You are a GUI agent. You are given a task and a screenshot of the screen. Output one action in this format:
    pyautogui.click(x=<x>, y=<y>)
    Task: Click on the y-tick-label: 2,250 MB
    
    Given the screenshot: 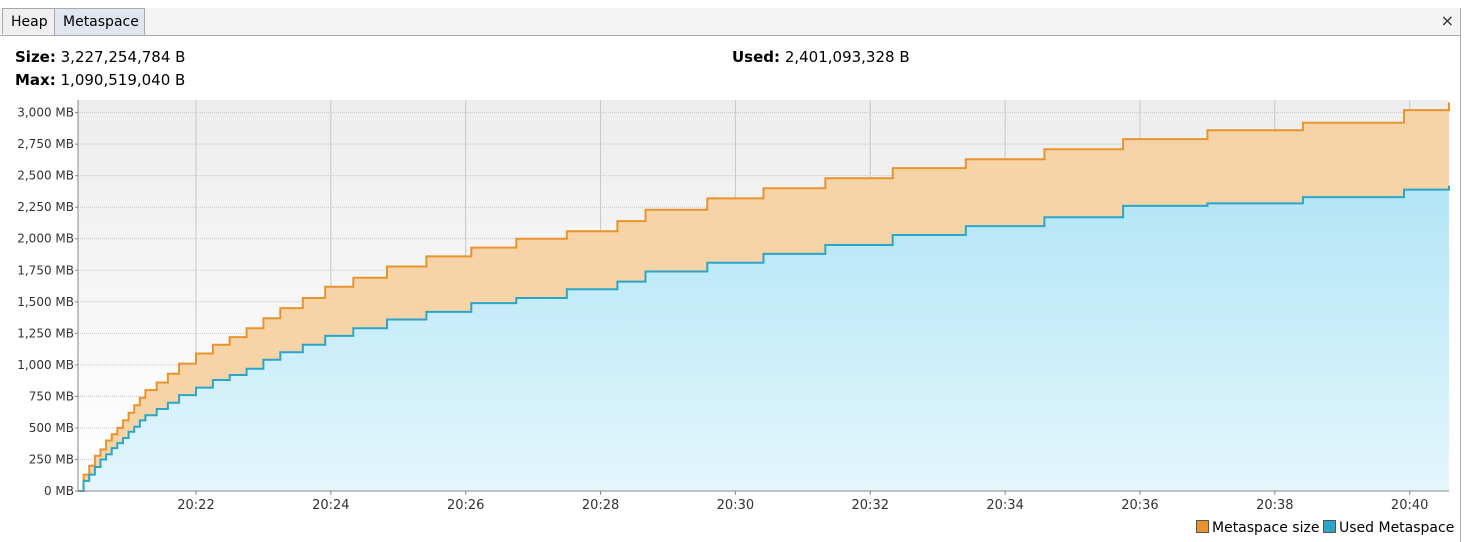 What is the action you would take?
    pyautogui.click(x=45, y=207)
    